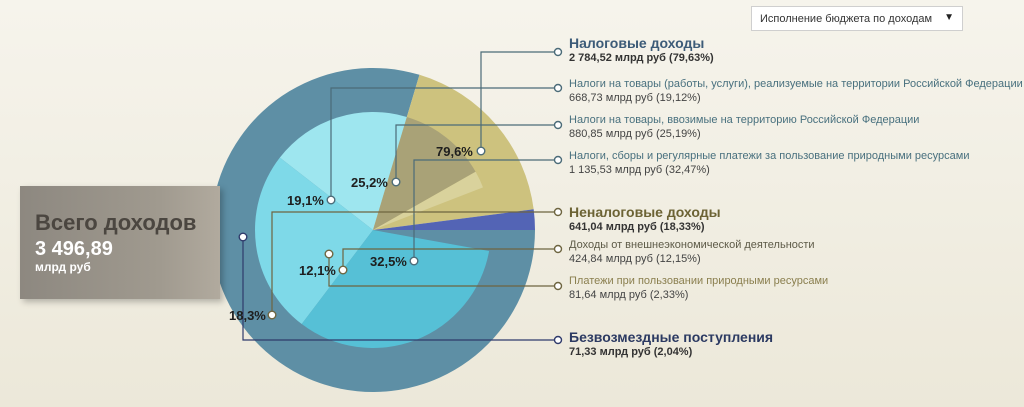 The image size is (1024, 407). I want to click on leader-grant, so click(400, 289).